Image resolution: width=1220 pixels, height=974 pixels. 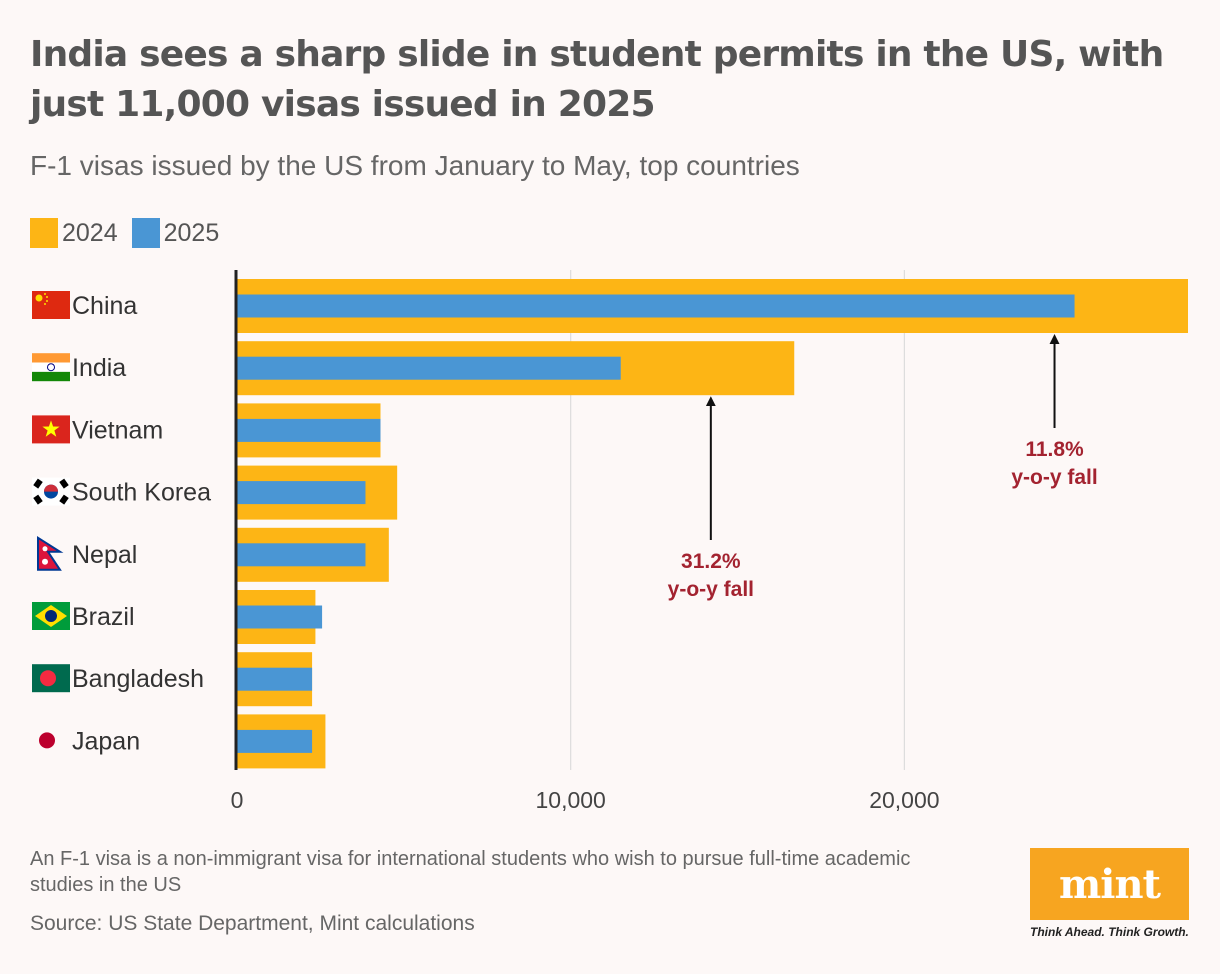 I want to click on vietnam-flag-icon, so click(x=51, y=429).